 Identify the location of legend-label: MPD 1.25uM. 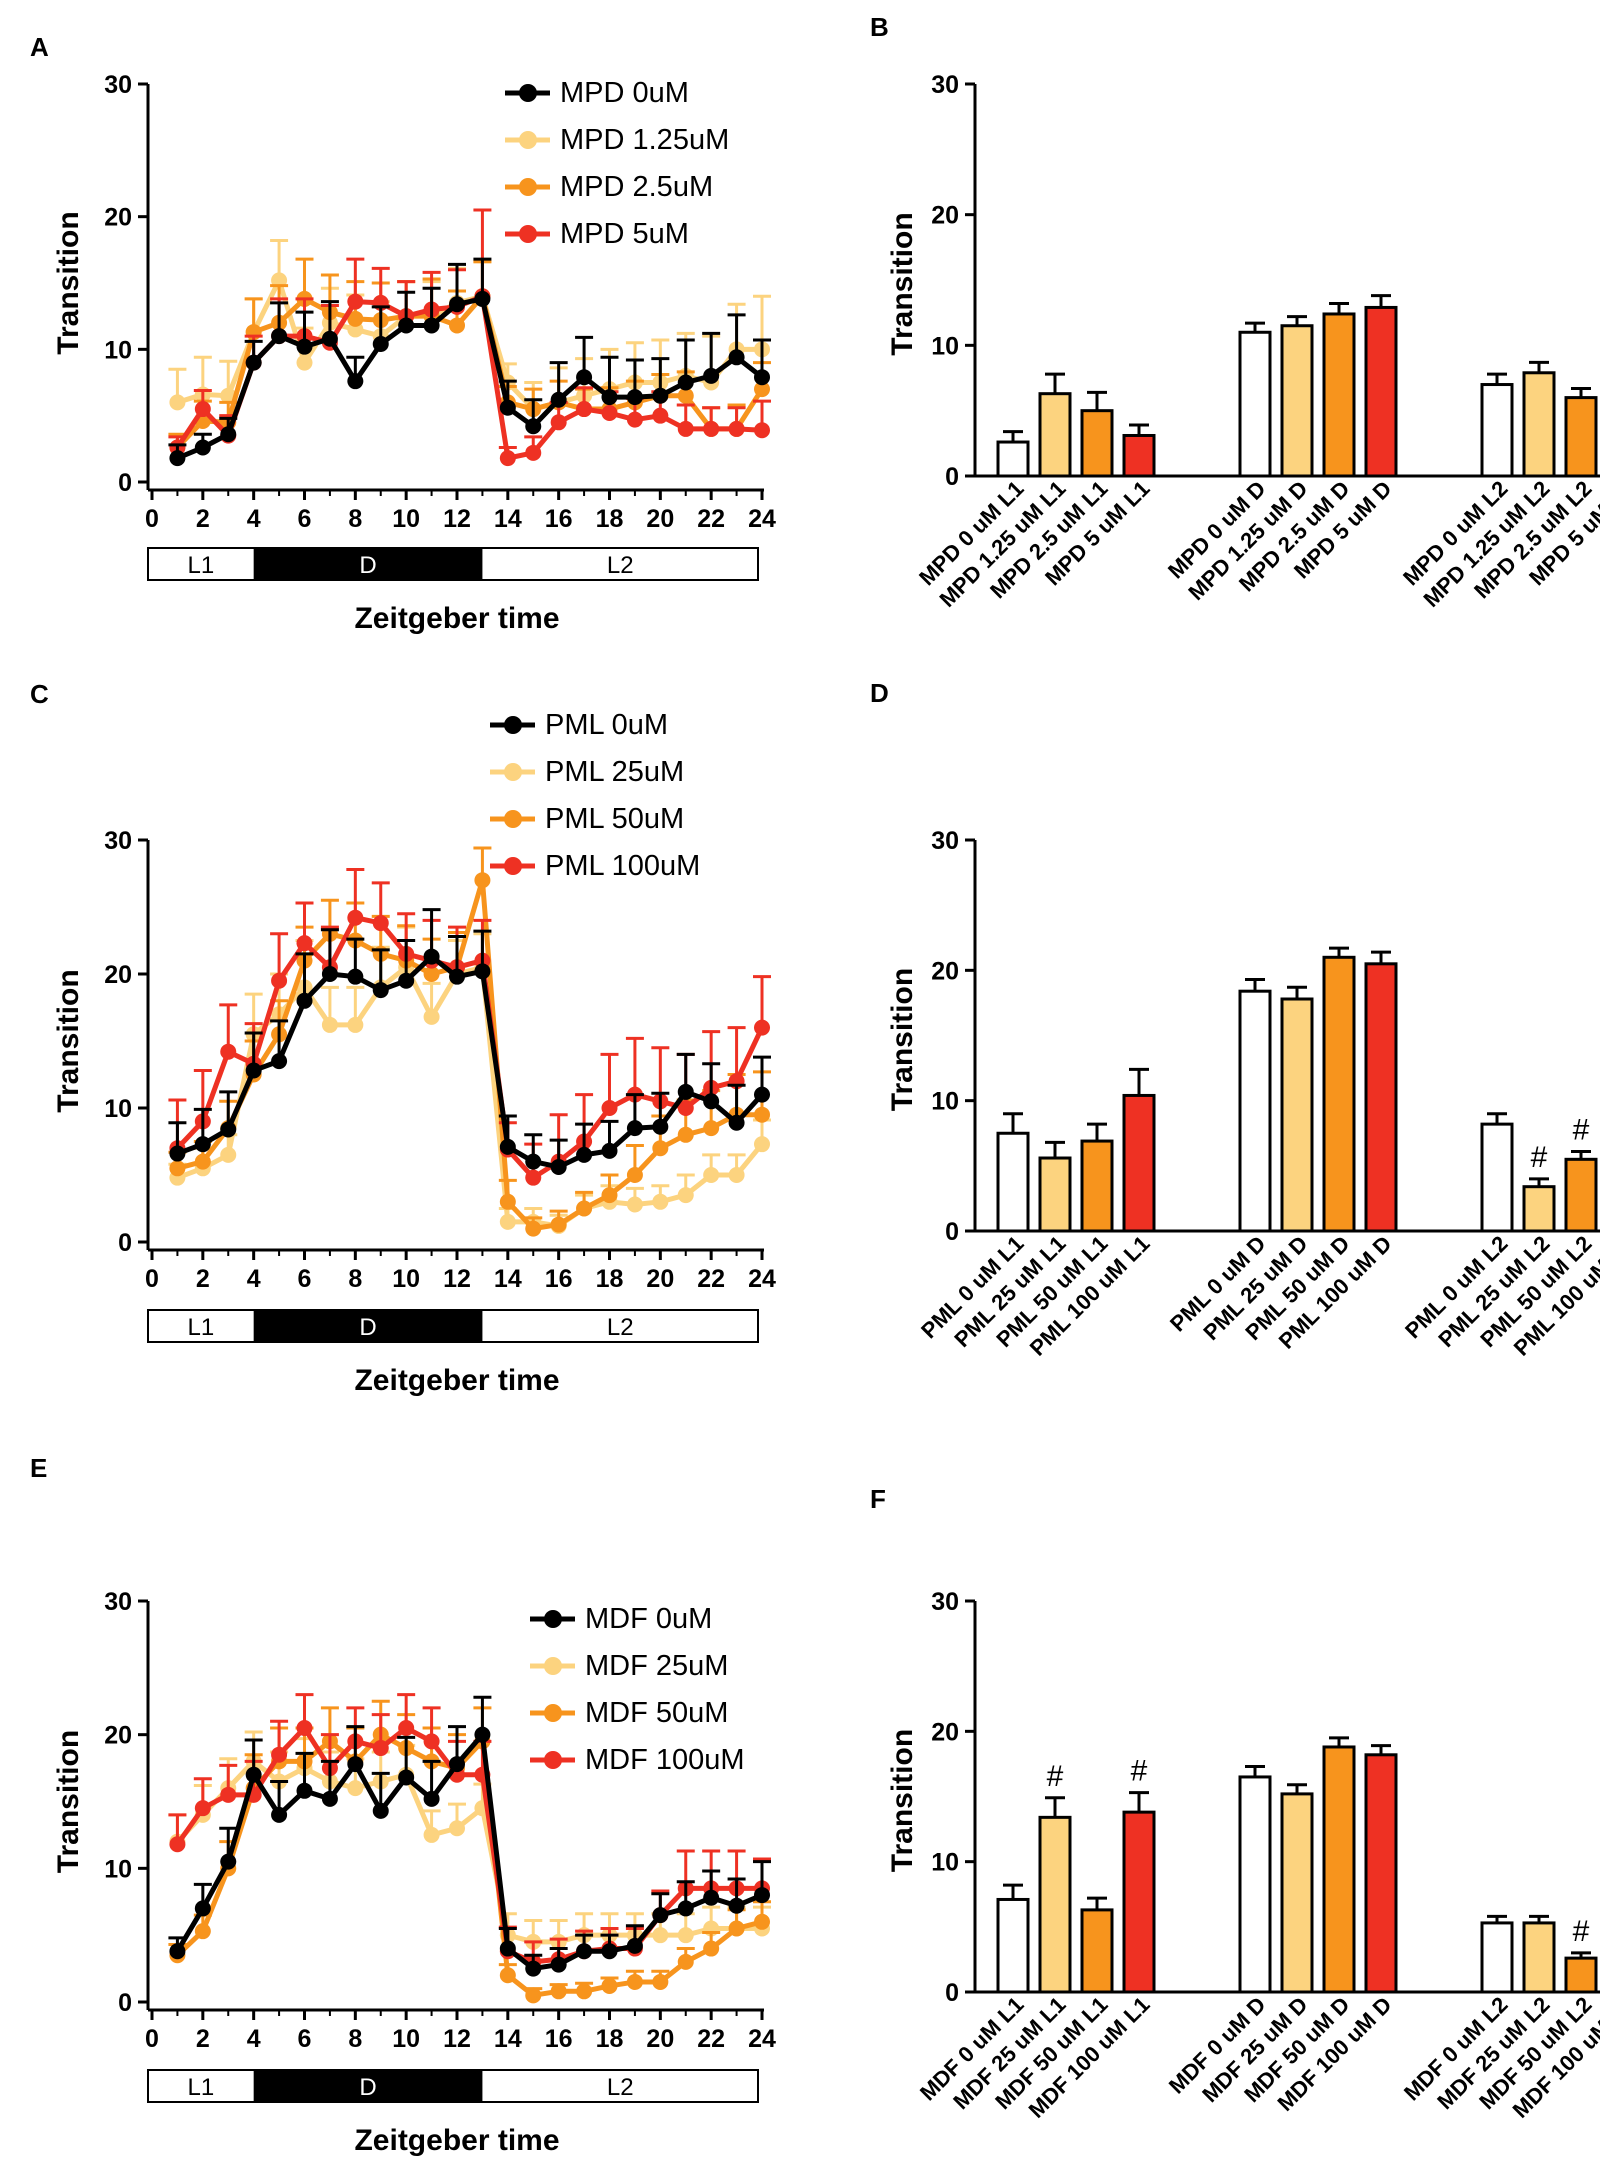
(644, 140).